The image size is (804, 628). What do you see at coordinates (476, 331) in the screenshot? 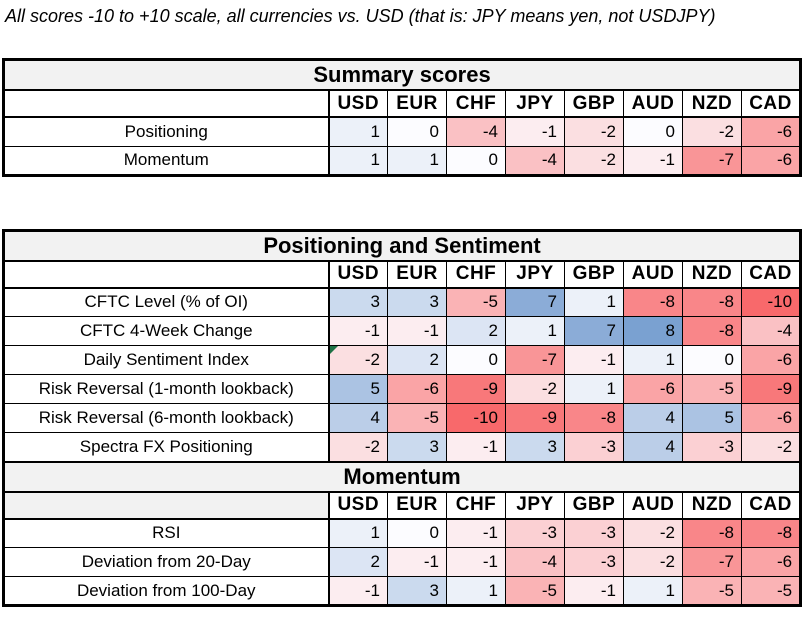
I see `score-cell-chf: 2` at bounding box center [476, 331].